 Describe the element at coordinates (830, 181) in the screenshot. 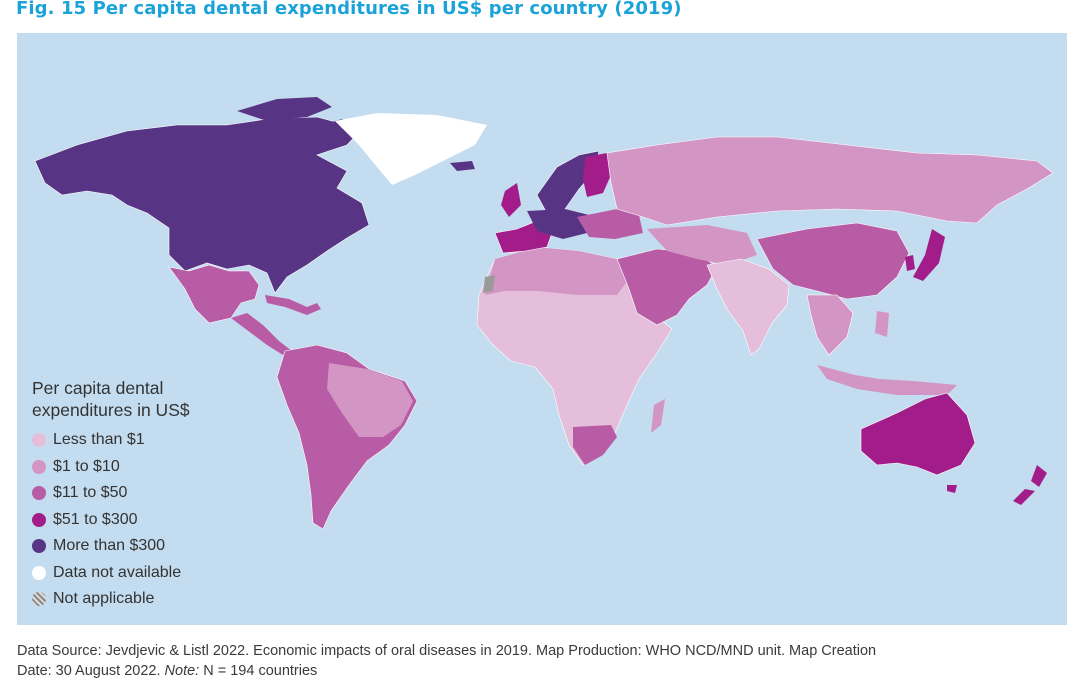

I see `region-russia` at that location.